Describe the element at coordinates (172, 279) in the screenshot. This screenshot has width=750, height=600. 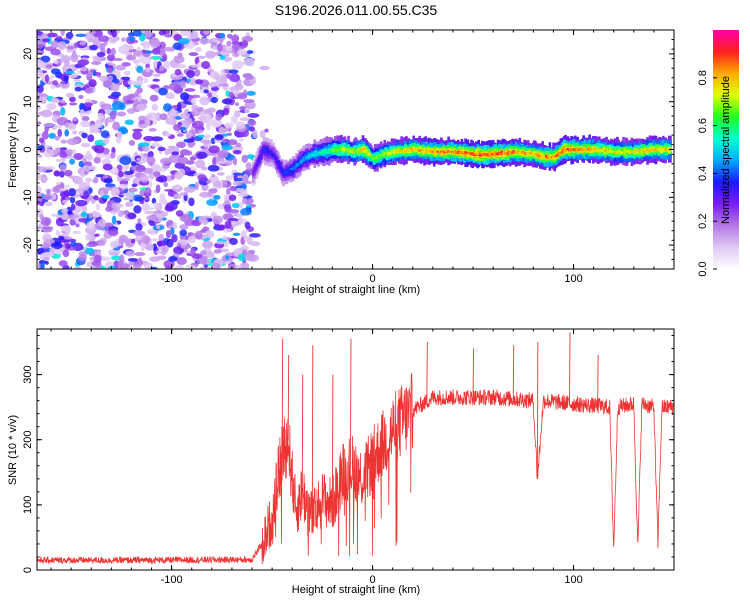
I see `spectrogram-x-tick-label: -100` at that location.